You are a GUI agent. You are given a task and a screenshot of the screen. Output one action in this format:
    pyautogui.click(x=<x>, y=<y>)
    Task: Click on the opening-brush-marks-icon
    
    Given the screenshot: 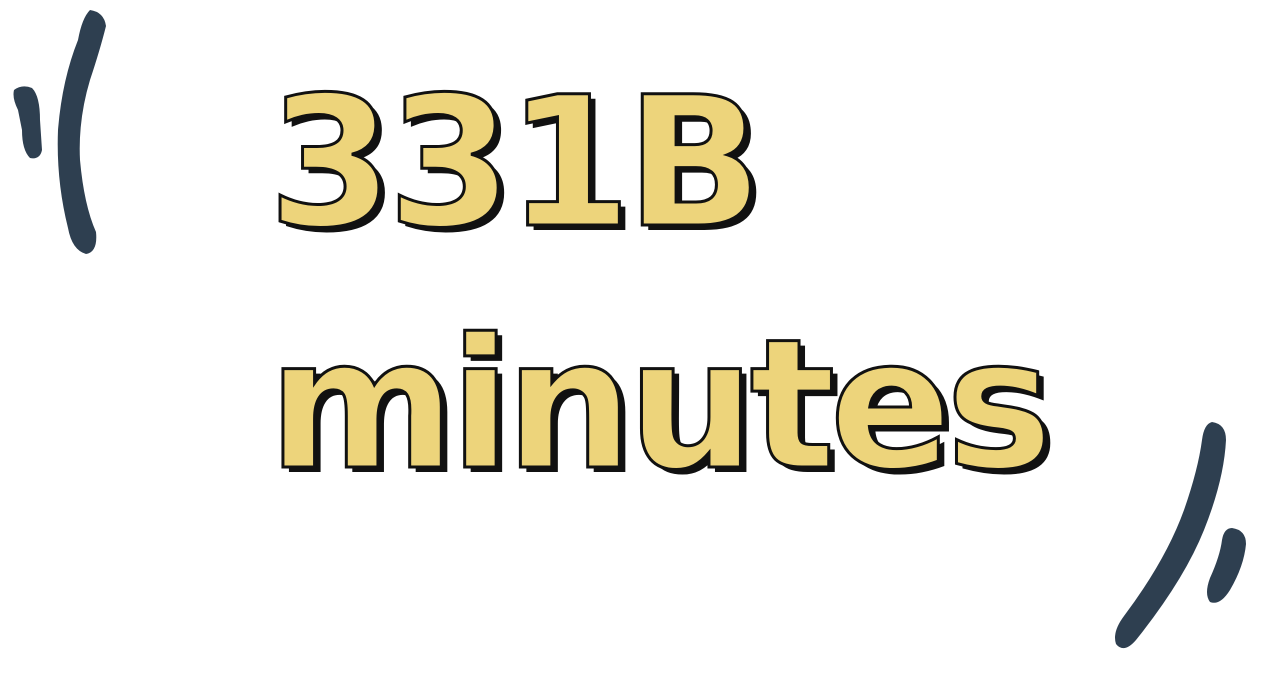 What is the action you would take?
    pyautogui.click(x=59, y=132)
    